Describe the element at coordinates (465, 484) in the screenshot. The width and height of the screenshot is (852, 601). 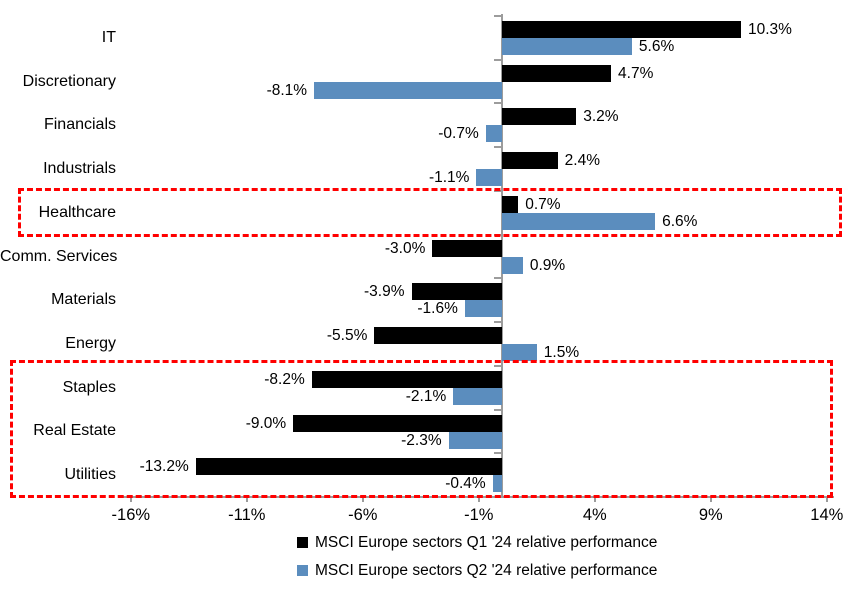
I see `data-label: -0.4%` at that location.